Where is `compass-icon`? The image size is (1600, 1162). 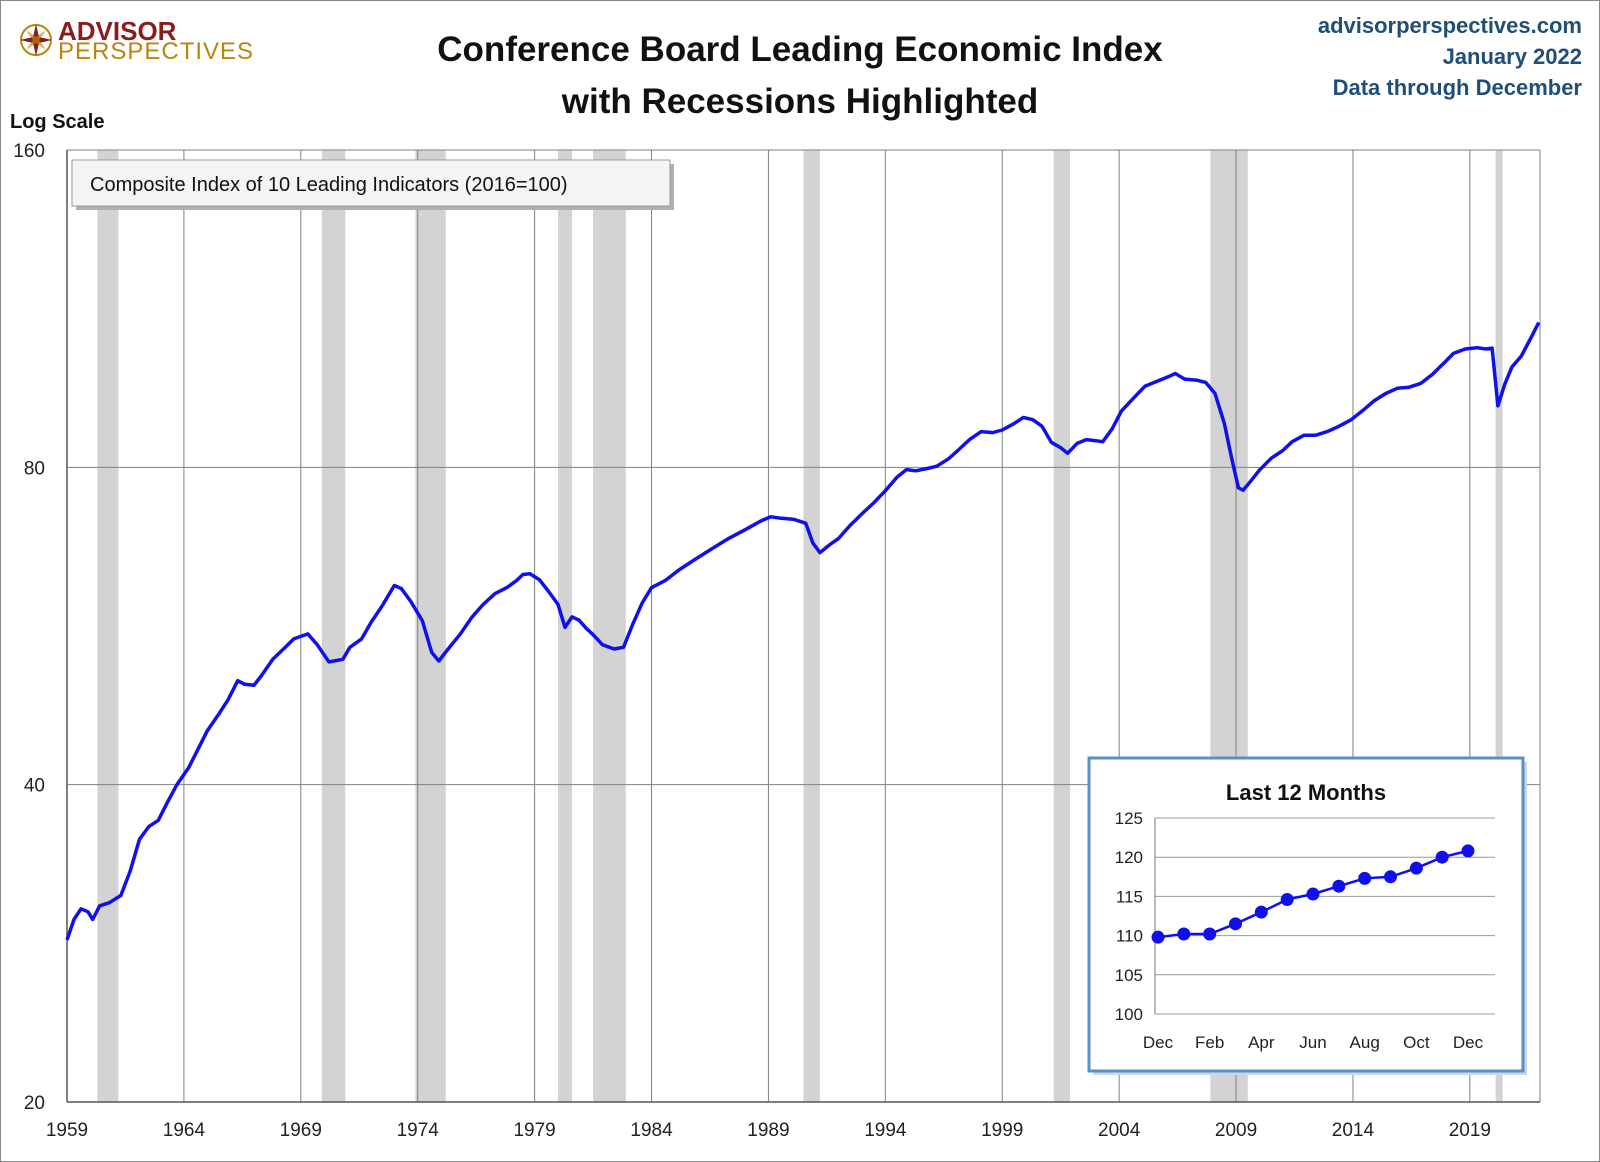 compass-icon is located at coordinates (36, 40).